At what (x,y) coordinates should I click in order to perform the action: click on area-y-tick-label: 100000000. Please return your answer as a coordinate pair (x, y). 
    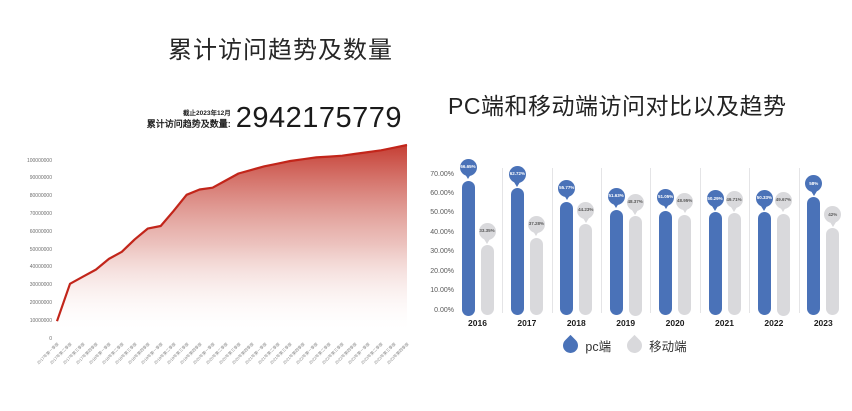
    Looking at the image, I should click on (39, 160).